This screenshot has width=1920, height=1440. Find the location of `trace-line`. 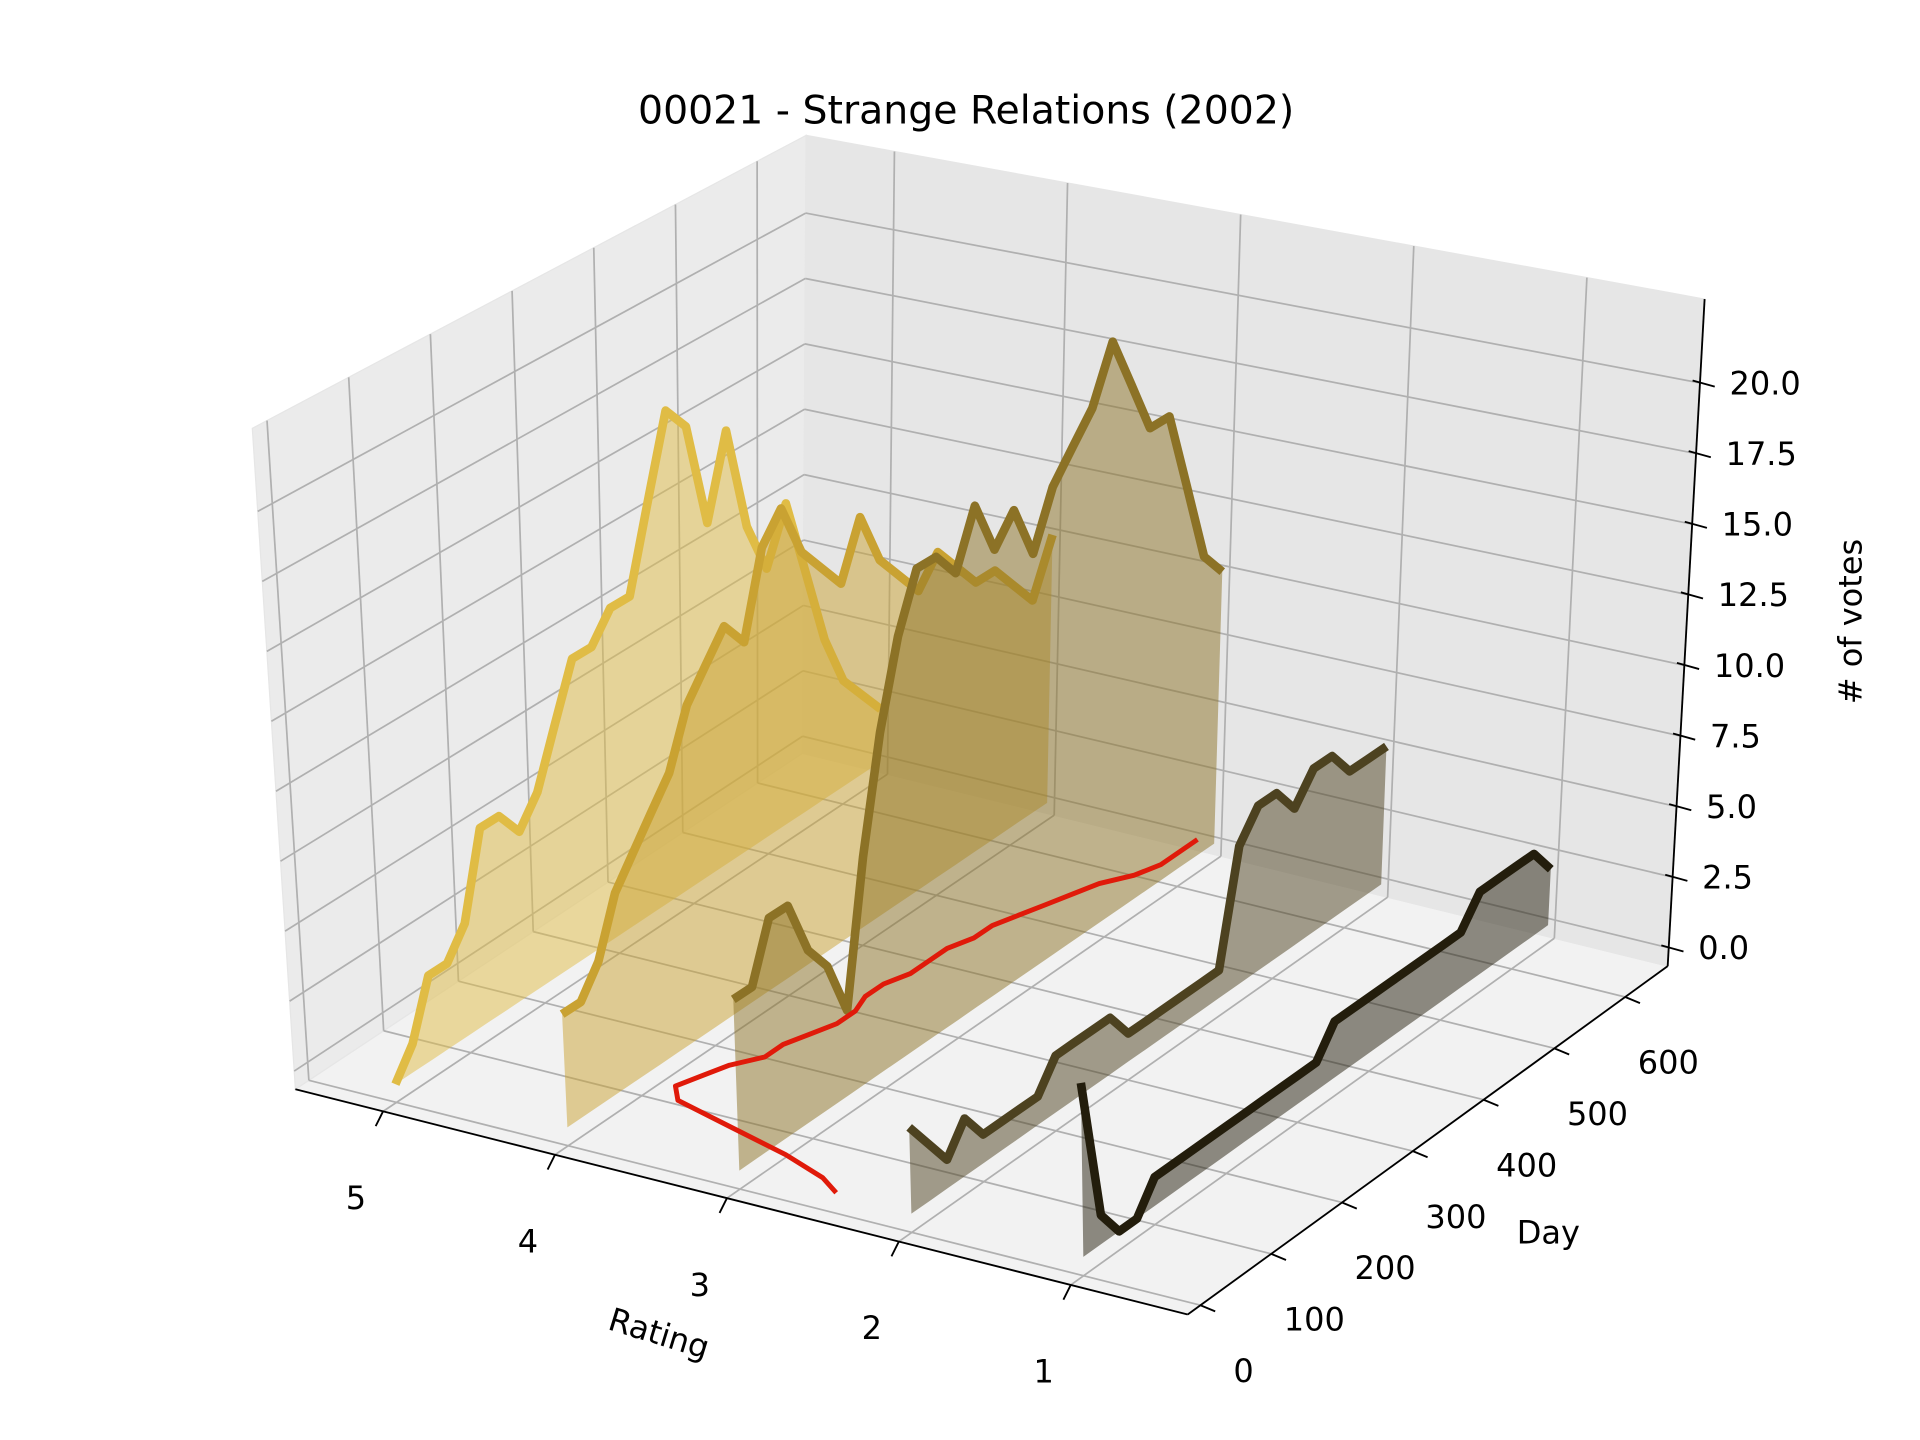

trace-line is located at coordinates (935, 1016).